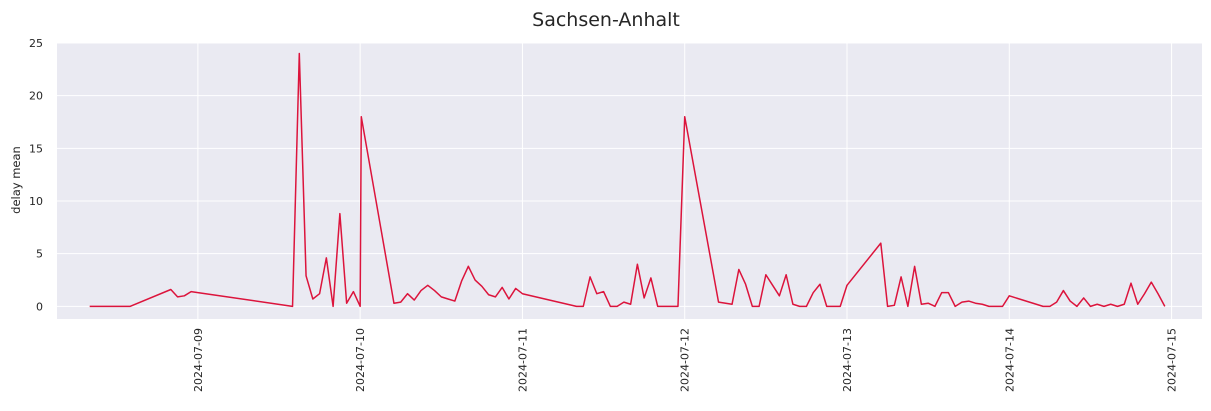  What do you see at coordinates (360, 360) in the screenshot?
I see `x-tick-label-1: 2024-07-10` at bounding box center [360, 360].